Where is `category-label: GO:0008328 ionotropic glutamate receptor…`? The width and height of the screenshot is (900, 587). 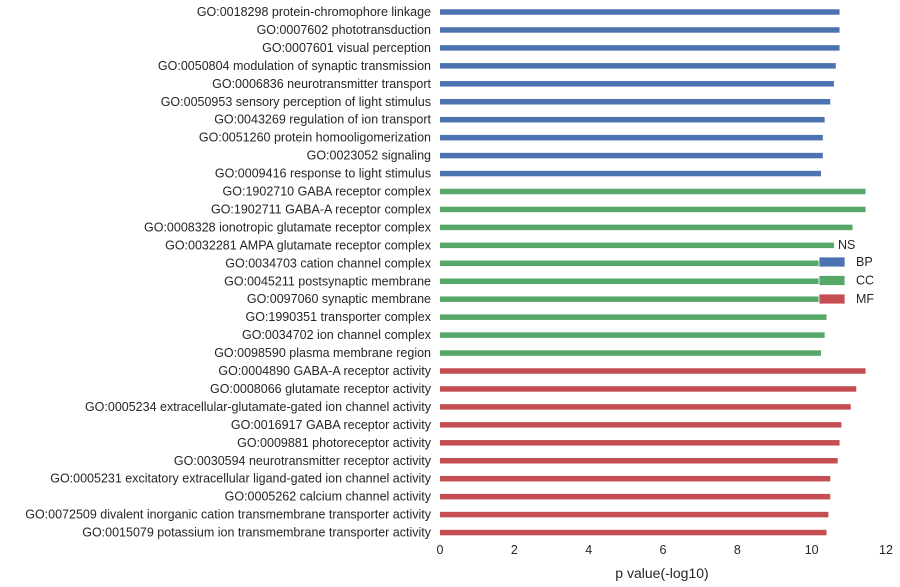 category-label: GO:0008328 ionotropic glutamate receptor… is located at coordinates (288, 227).